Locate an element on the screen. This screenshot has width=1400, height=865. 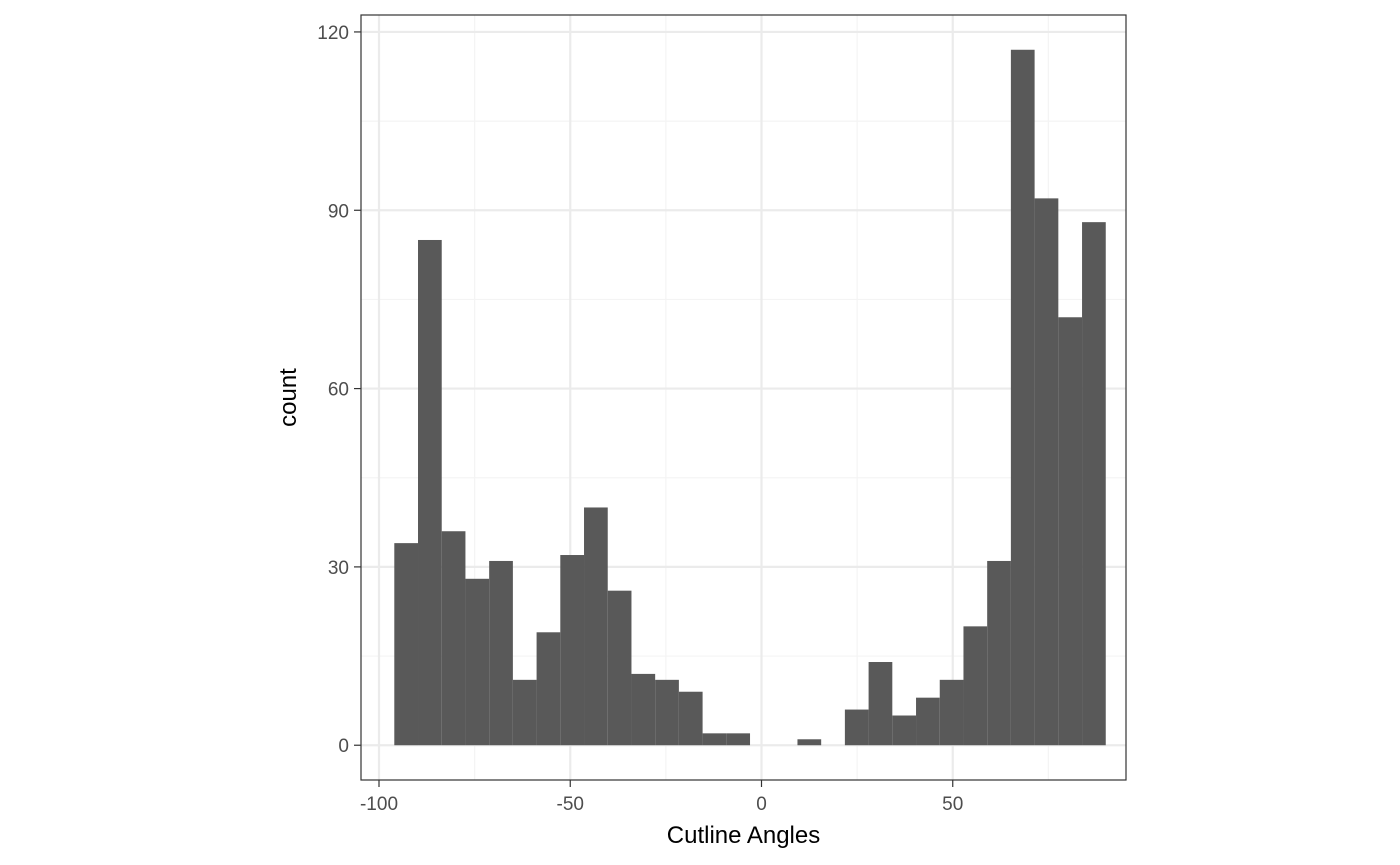
y-tick-label: 30 is located at coordinates (338, 568).